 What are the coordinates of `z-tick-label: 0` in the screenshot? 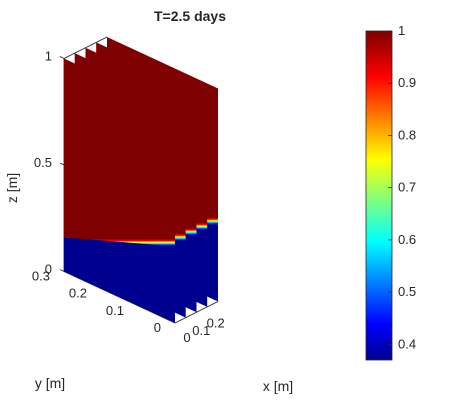 It's located at (48, 268).